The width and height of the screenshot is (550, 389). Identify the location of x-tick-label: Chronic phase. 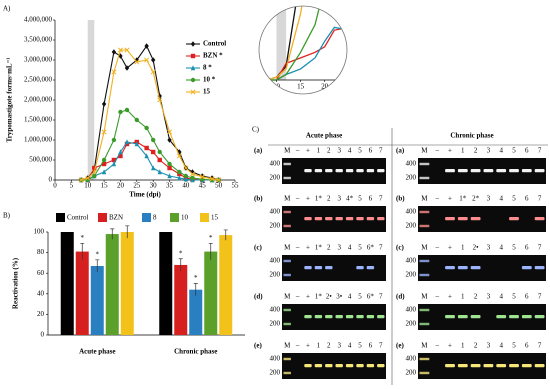
(195, 352).